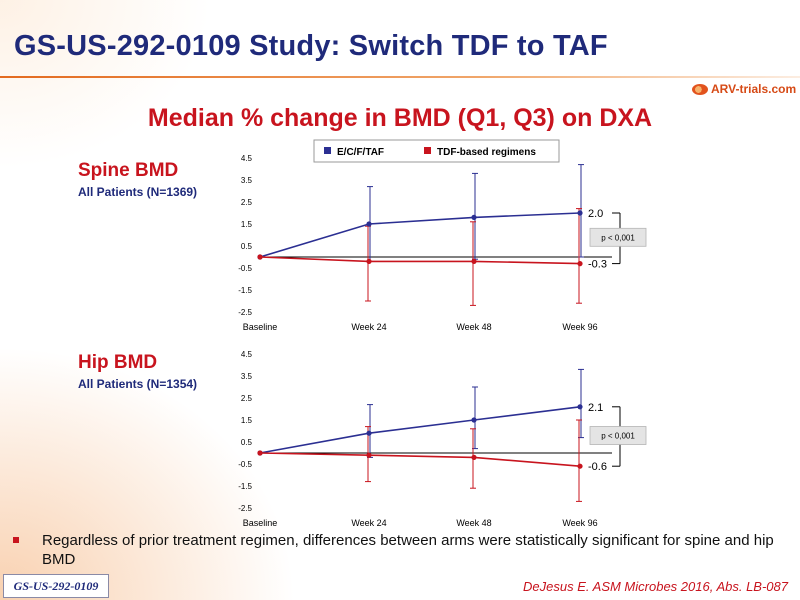  I want to click on legend-swatch-taf, so click(327, 150).